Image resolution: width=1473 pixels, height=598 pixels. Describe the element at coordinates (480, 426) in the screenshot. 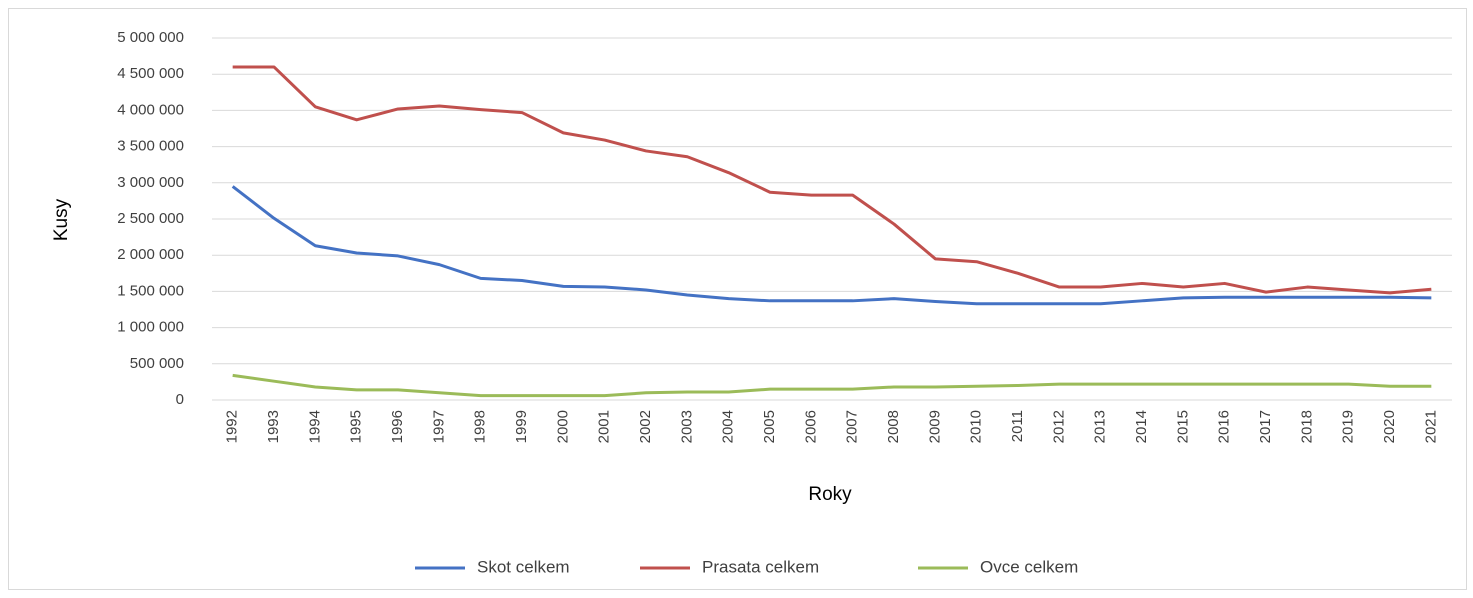

I see `x-tick-label: 1998` at that location.